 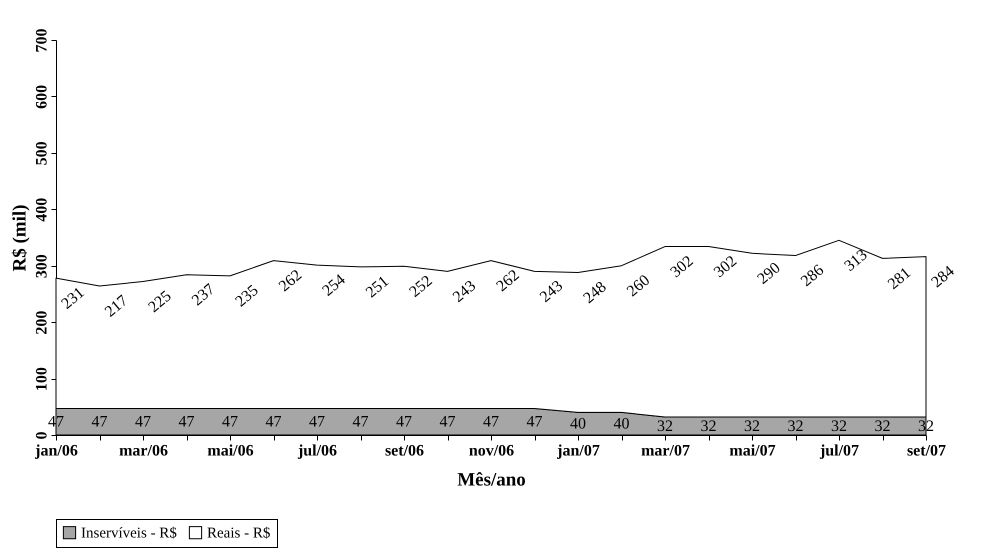 What do you see at coordinates (665, 451) in the screenshot?
I see `x-tick-label: mar/07` at bounding box center [665, 451].